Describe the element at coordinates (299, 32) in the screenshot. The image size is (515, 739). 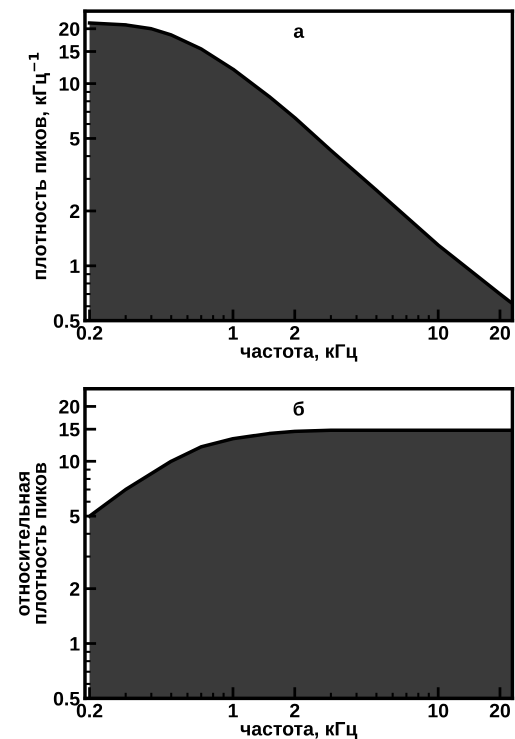
I see `text: а` at that location.